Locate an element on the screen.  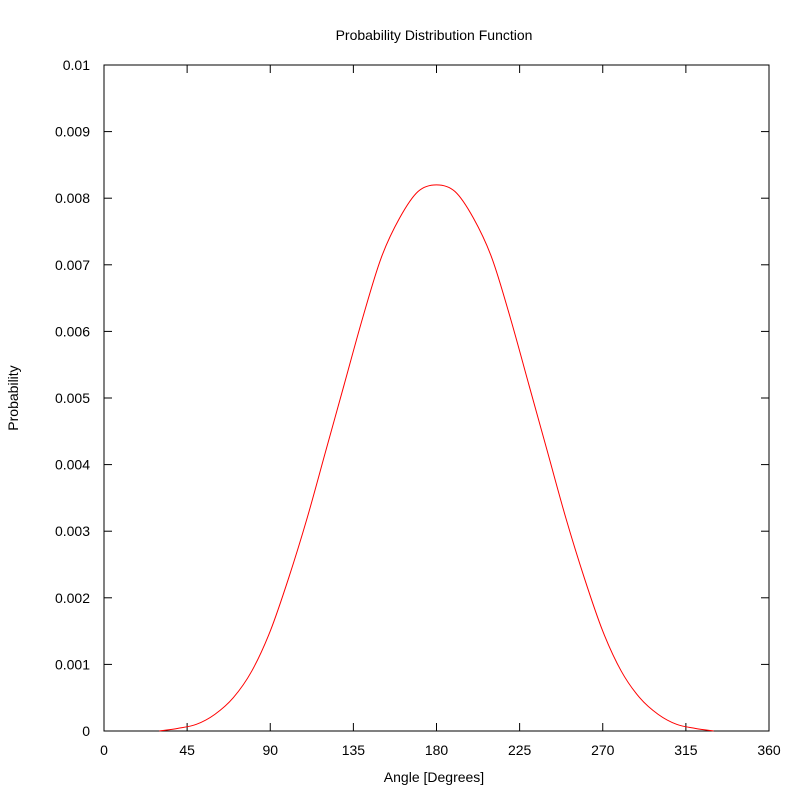
x-tick-label: 0 is located at coordinates (104, 750).